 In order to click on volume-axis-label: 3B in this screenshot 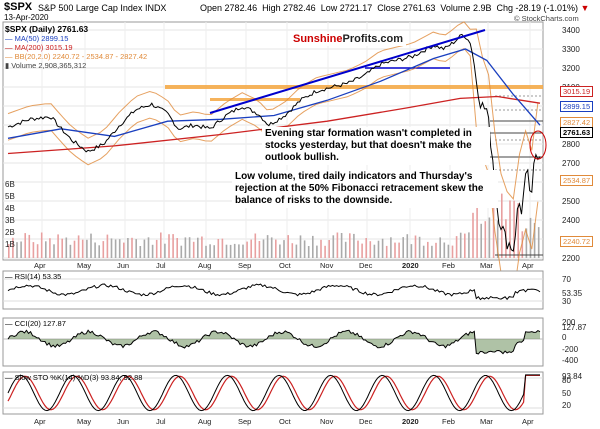, I will do `click(10, 220)`.